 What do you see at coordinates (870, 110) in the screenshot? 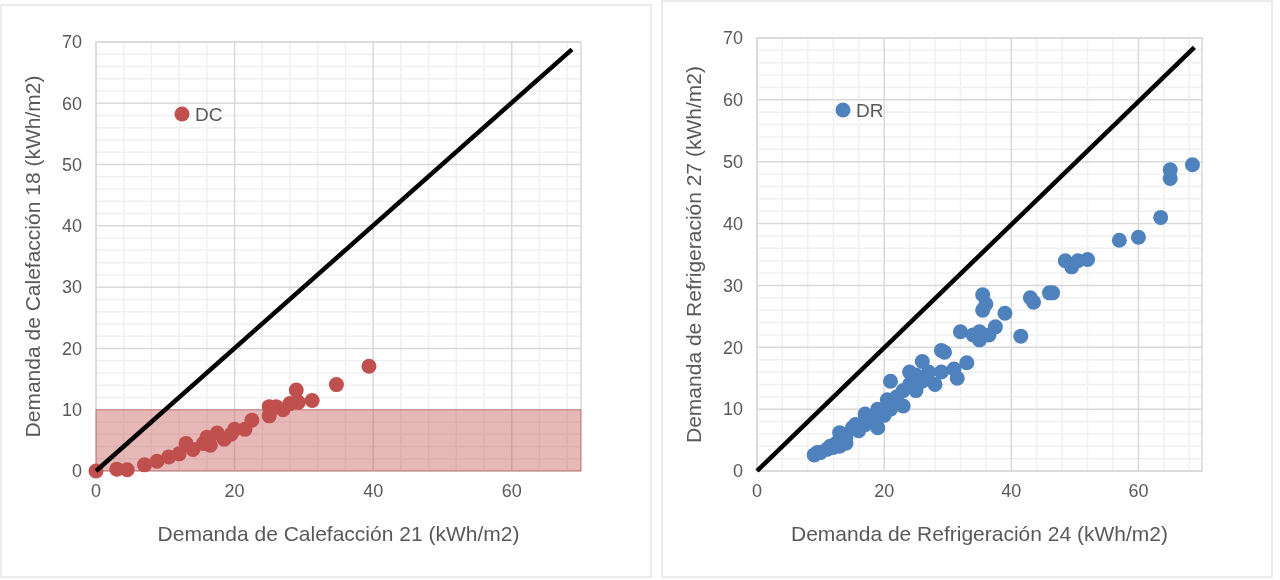
I see `legend-label: DR` at bounding box center [870, 110].